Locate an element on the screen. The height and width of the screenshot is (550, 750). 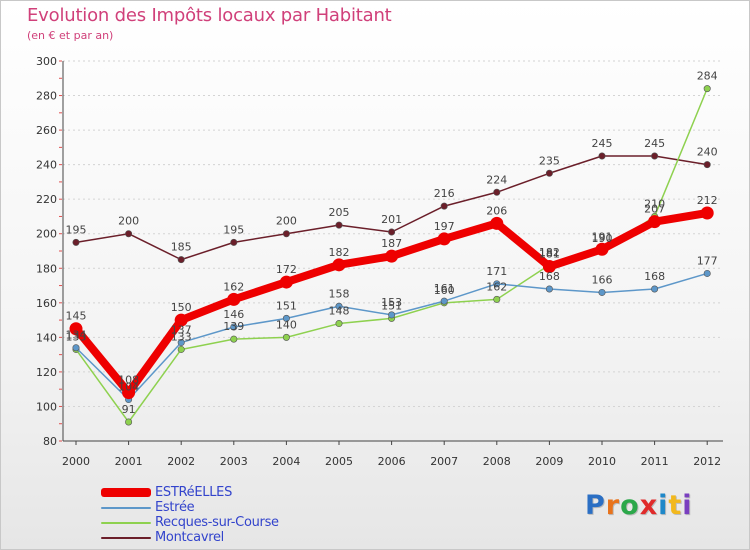
point-montcavrel-2001 is located at coordinates (129, 234).